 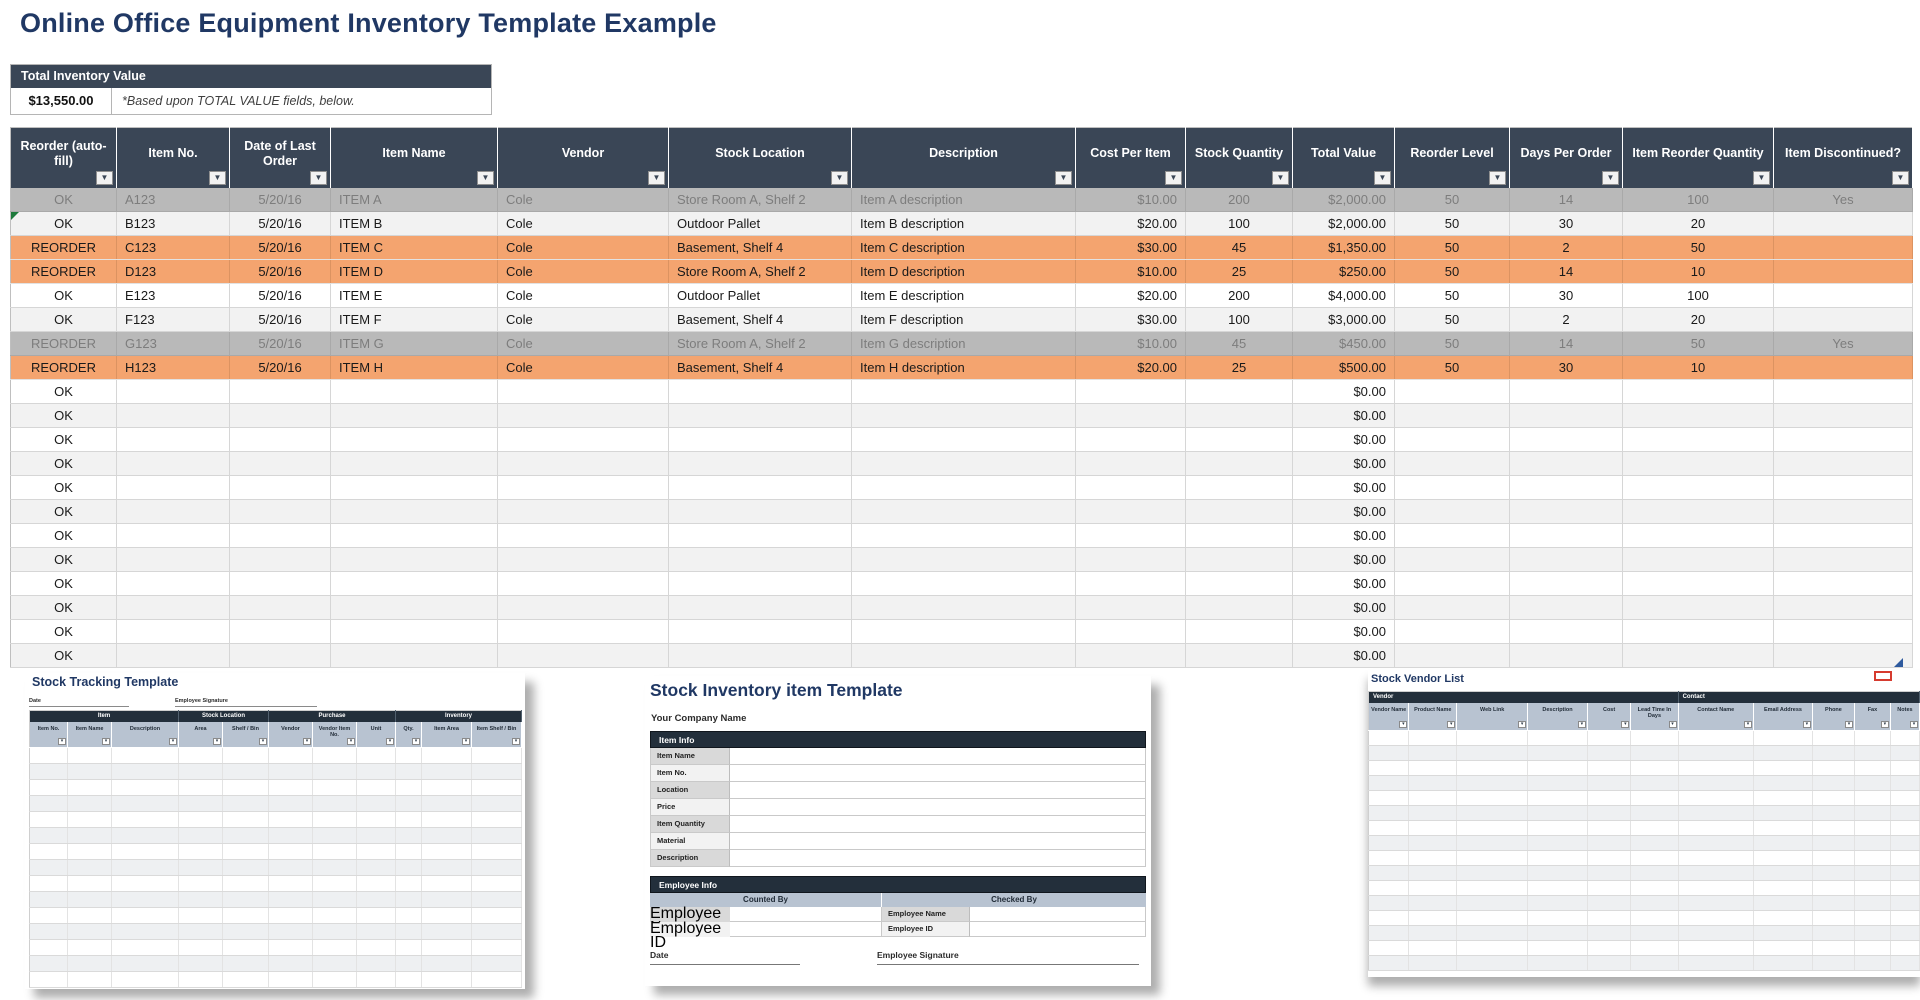 I want to click on cell: 25, so click(x=1239, y=271).